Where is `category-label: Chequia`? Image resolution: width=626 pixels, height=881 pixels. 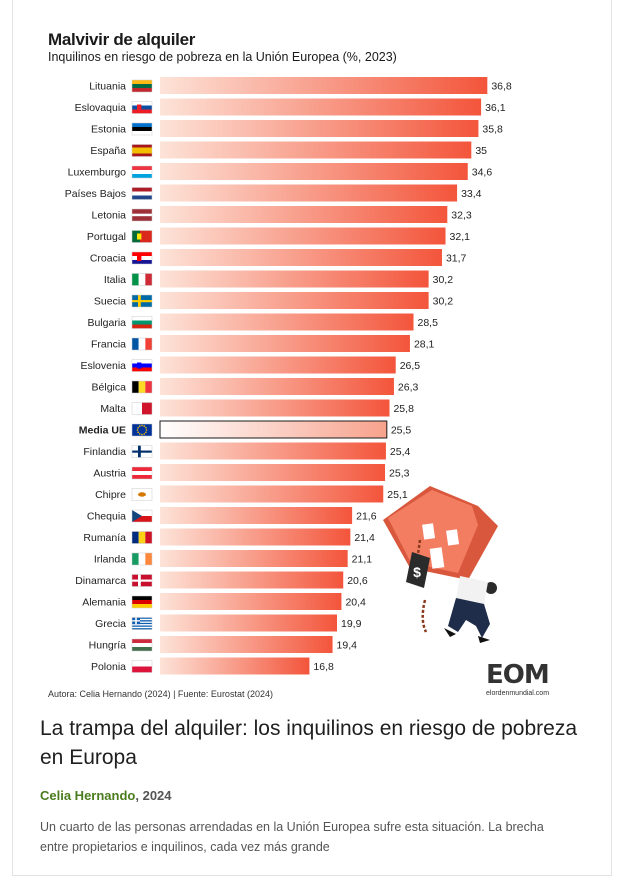 category-label: Chequia is located at coordinates (106, 517).